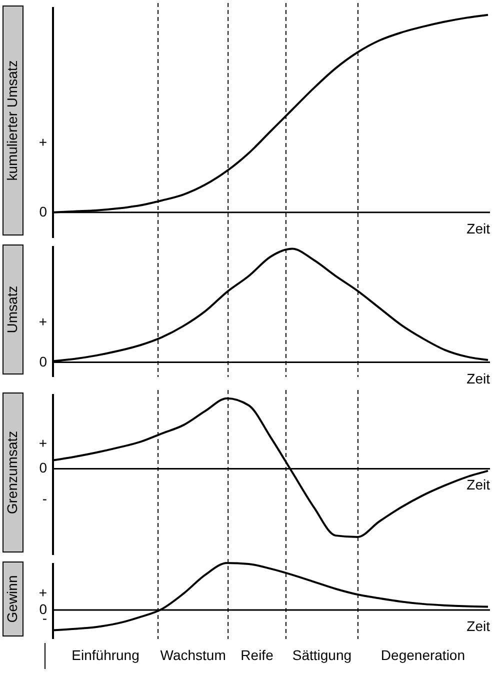  What do you see at coordinates (12, 120) in the screenshot?
I see `y-axis-title: kumulierter Umsatz` at bounding box center [12, 120].